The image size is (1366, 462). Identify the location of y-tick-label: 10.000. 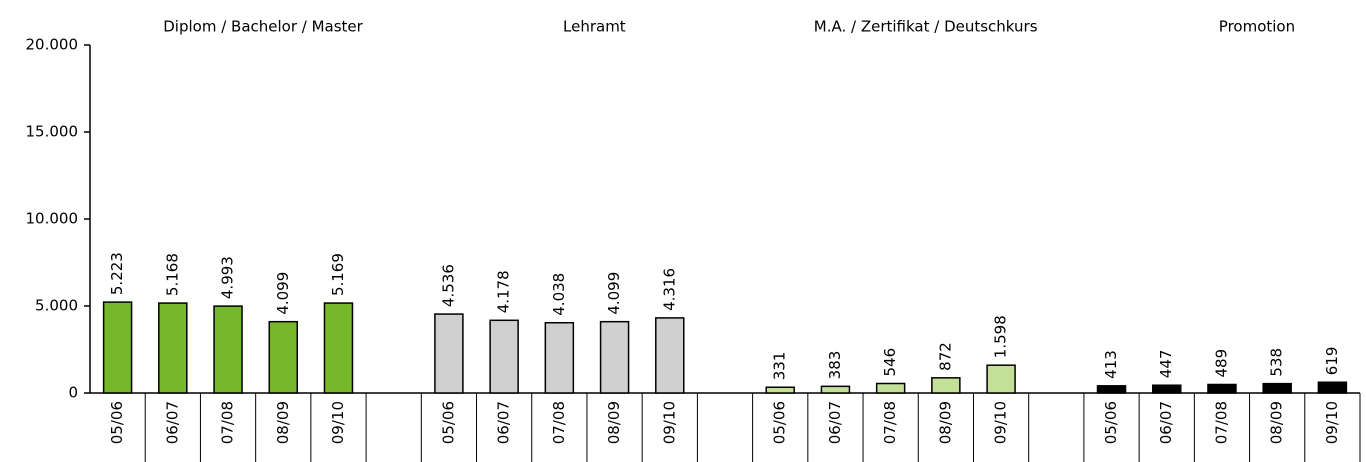
(52, 219).